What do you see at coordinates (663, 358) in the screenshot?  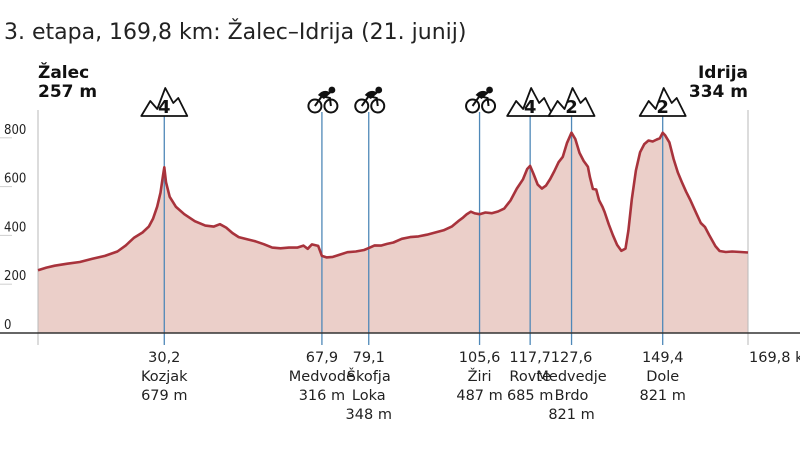 I see `point-km-label: 149,4` at bounding box center [663, 358].